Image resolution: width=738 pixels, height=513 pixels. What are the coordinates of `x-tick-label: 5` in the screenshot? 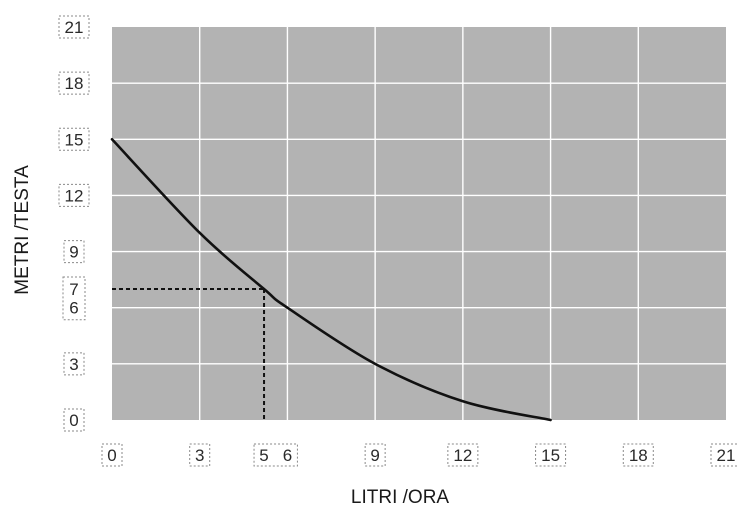 It's located at (263, 455).